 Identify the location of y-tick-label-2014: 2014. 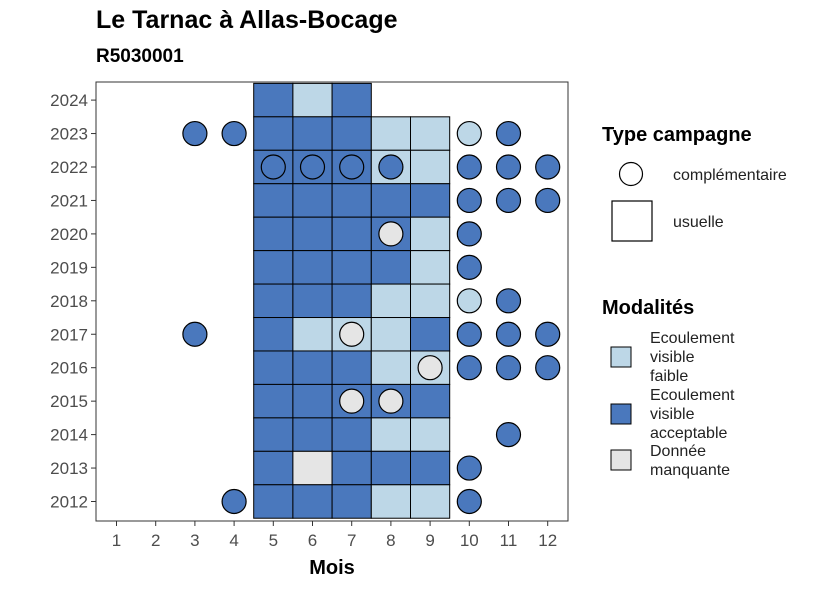
(69, 435).